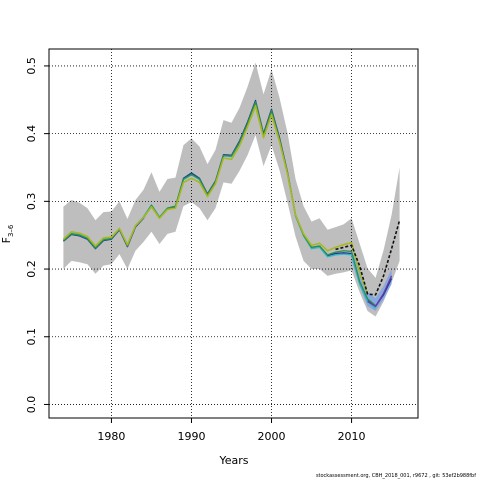 This screenshot has height=480, width=480. What do you see at coordinates (352, 436) in the screenshot?
I see `x-tick-label: 2010` at bounding box center [352, 436].